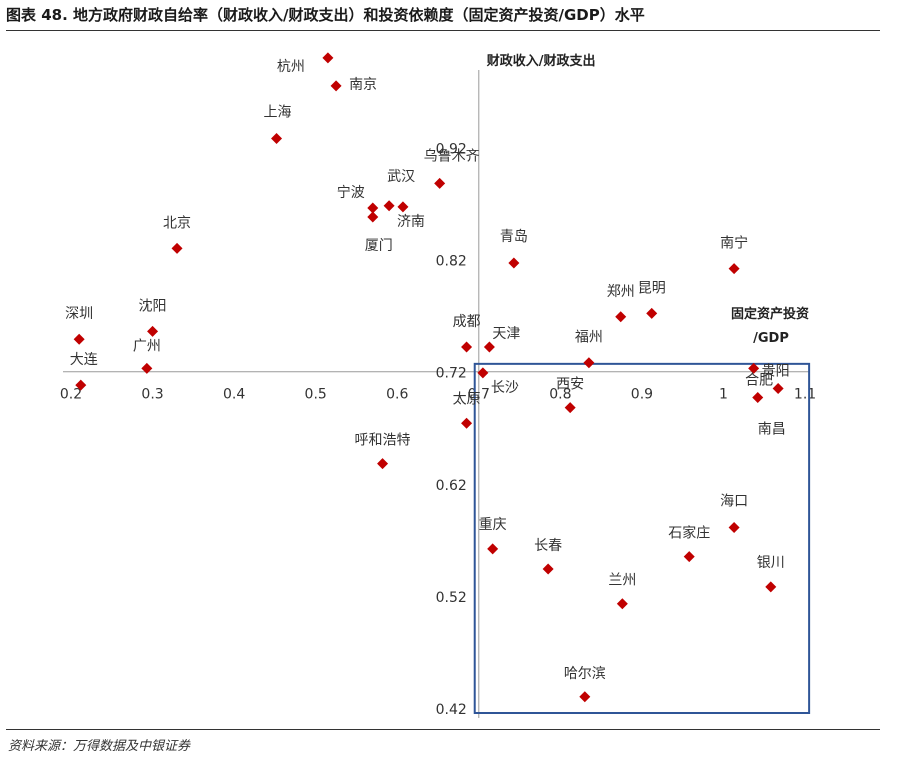 This screenshot has height=765, width=905. I want to click on x-tick-label: 0.5, so click(316, 395).